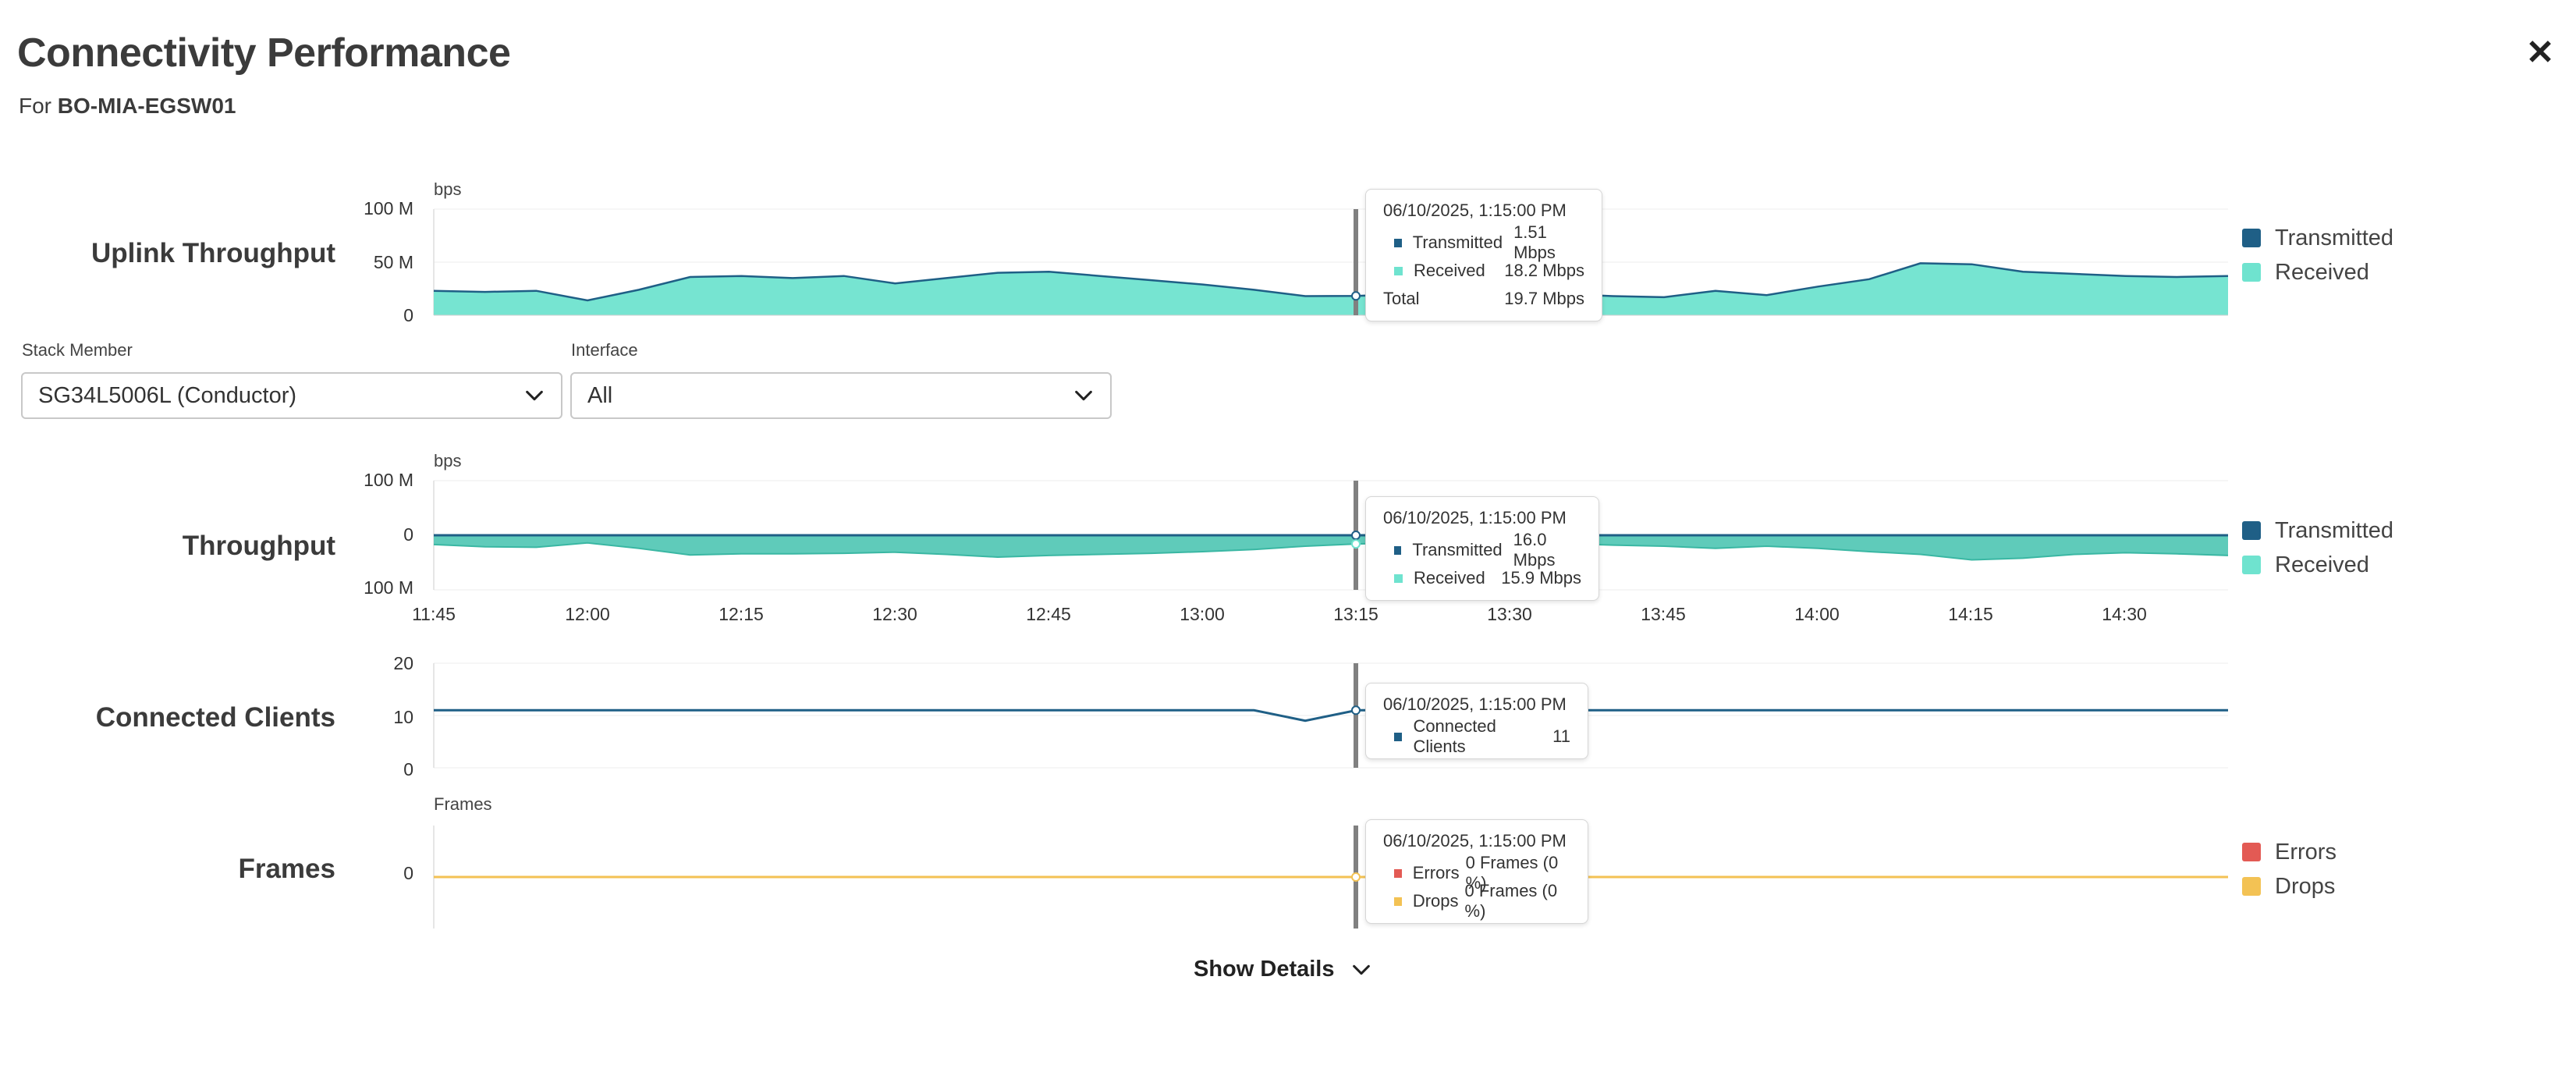 The image size is (2576, 1083). What do you see at coordinates (1401, 298) in the screenshot?
I see `tooltip-total-label: Total` at bounding box center [1401, 298].